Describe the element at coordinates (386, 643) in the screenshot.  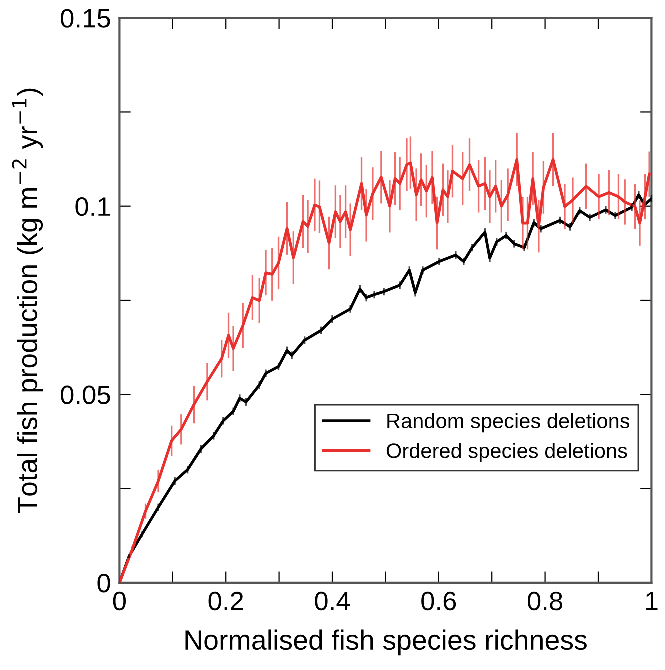
I see `x-axis-title: Normalised fish species richness` at that location.